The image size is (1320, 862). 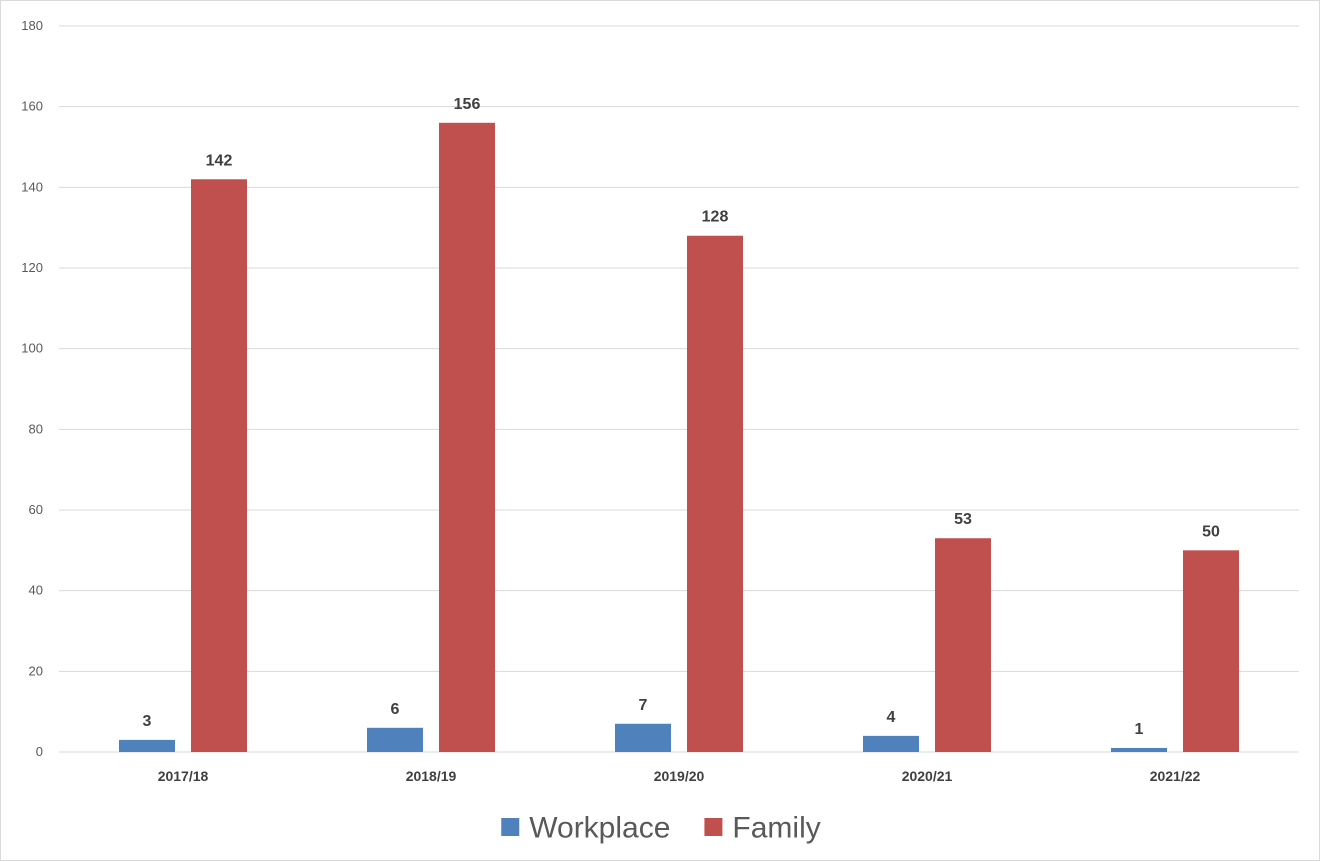 What do you see at coordinates (713, 827) in the screenshot?
I see `legend-swatch-family` at bounding box center [713, 827].